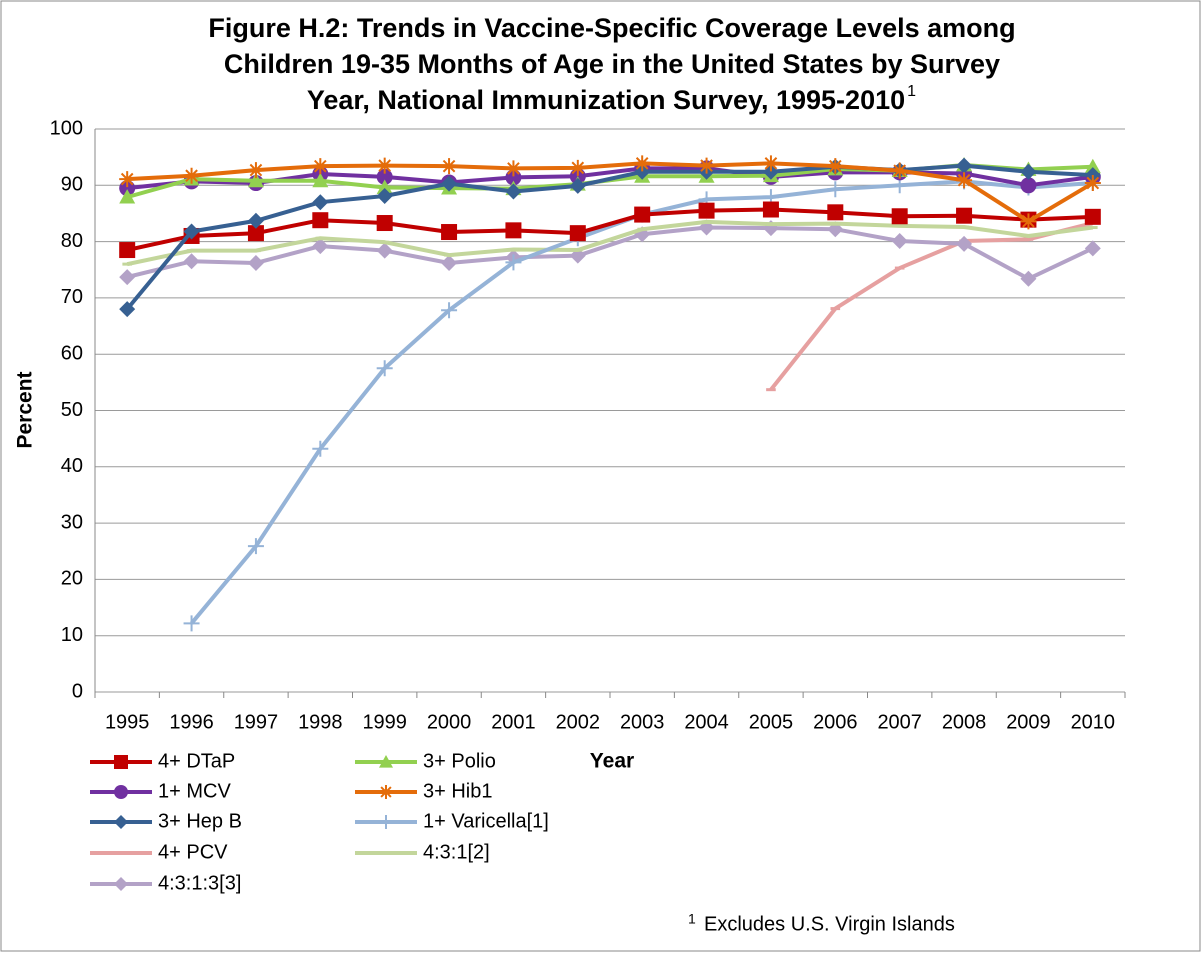 This screenshot has height=953, width=1202. Describe the element at coordinates (771, 722) in the screenshot. I see `x-tick-label: 2005` at that location.